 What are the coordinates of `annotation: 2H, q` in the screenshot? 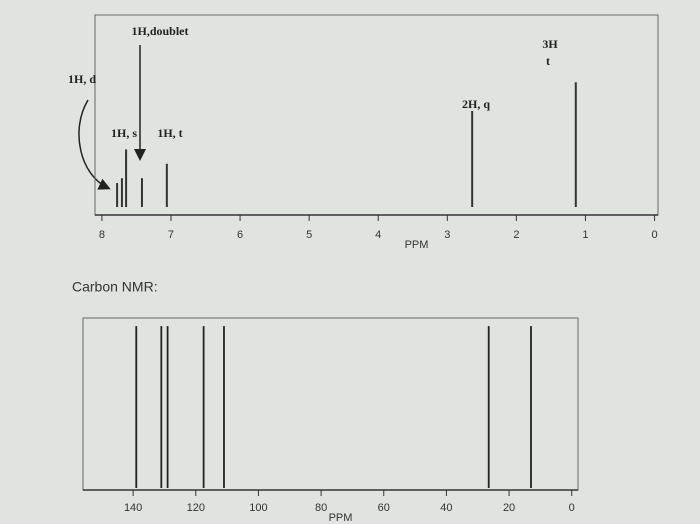 It's located at (476, 104).